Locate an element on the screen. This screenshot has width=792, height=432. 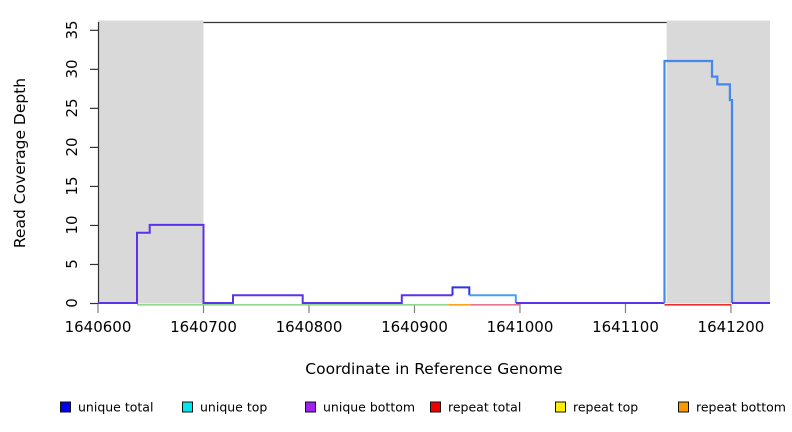
y-tick-label: 20 is located at coordinates (72, 147).